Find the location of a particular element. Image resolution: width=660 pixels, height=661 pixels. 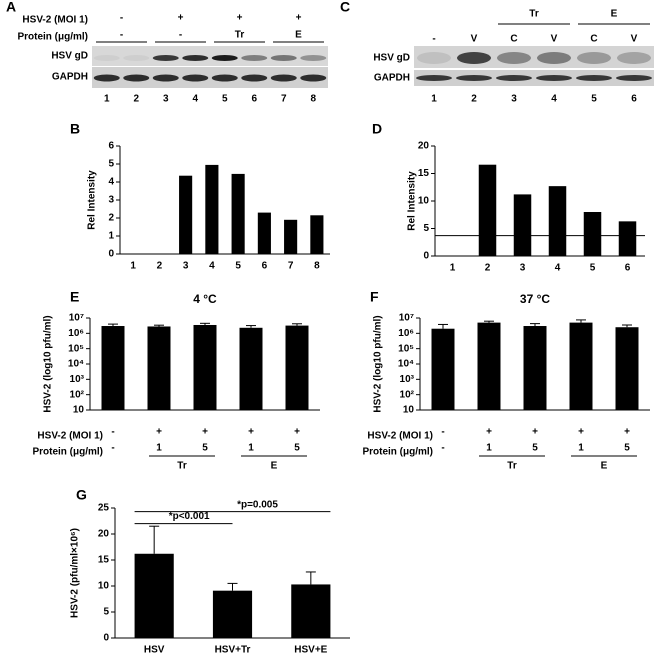

x-tick-label: 1 is located at coordinates (133, 266).